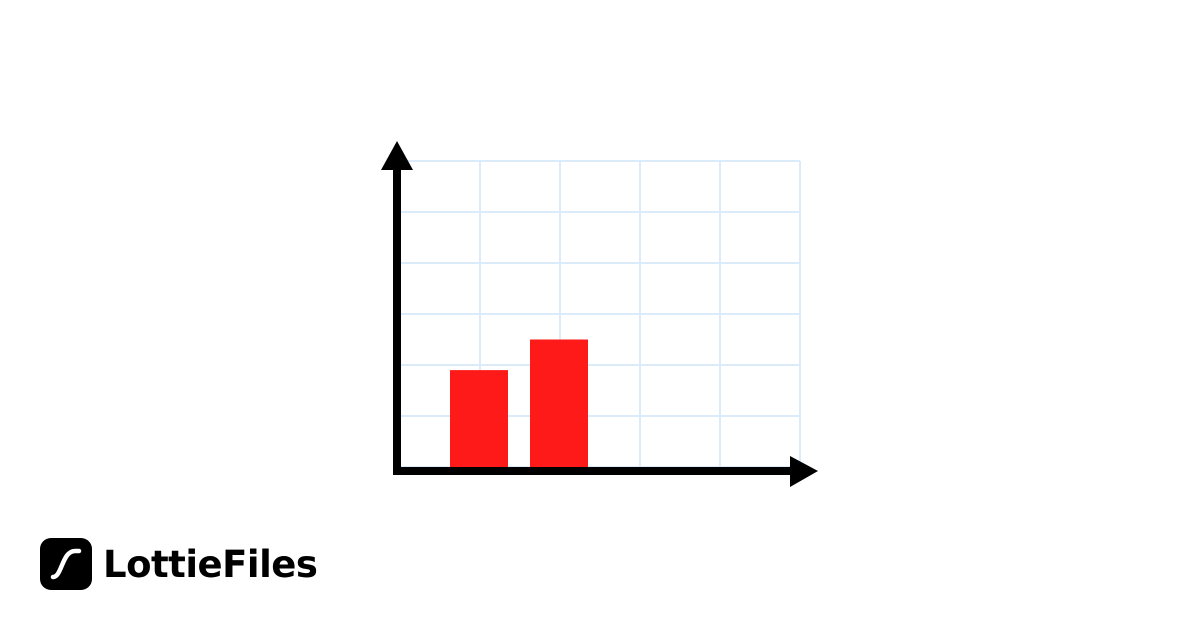 The width and height of the screenshot is (1200, 630). What do you see at coordinates (66, 564) in the screenshot?
I see `lottie-curve-icon` at bounding box center [66, 564].